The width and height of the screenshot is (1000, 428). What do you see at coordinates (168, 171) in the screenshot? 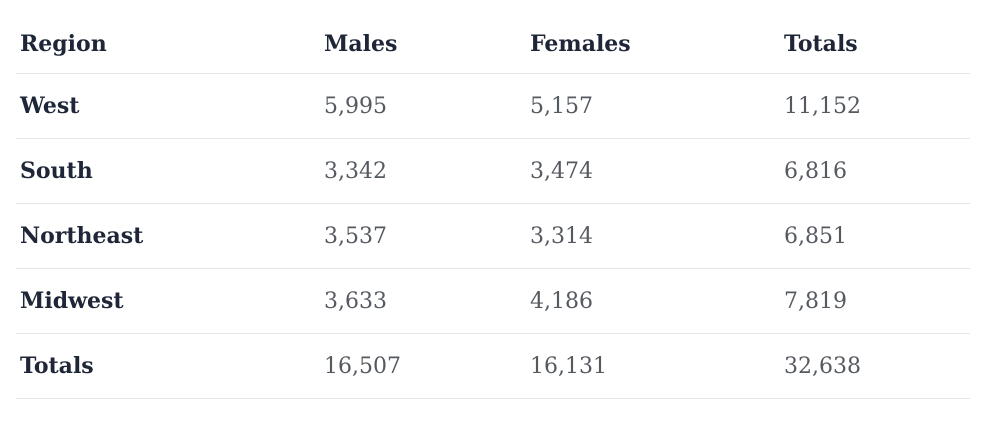
I see `cell-region: South` at bounding box center [168, 171].